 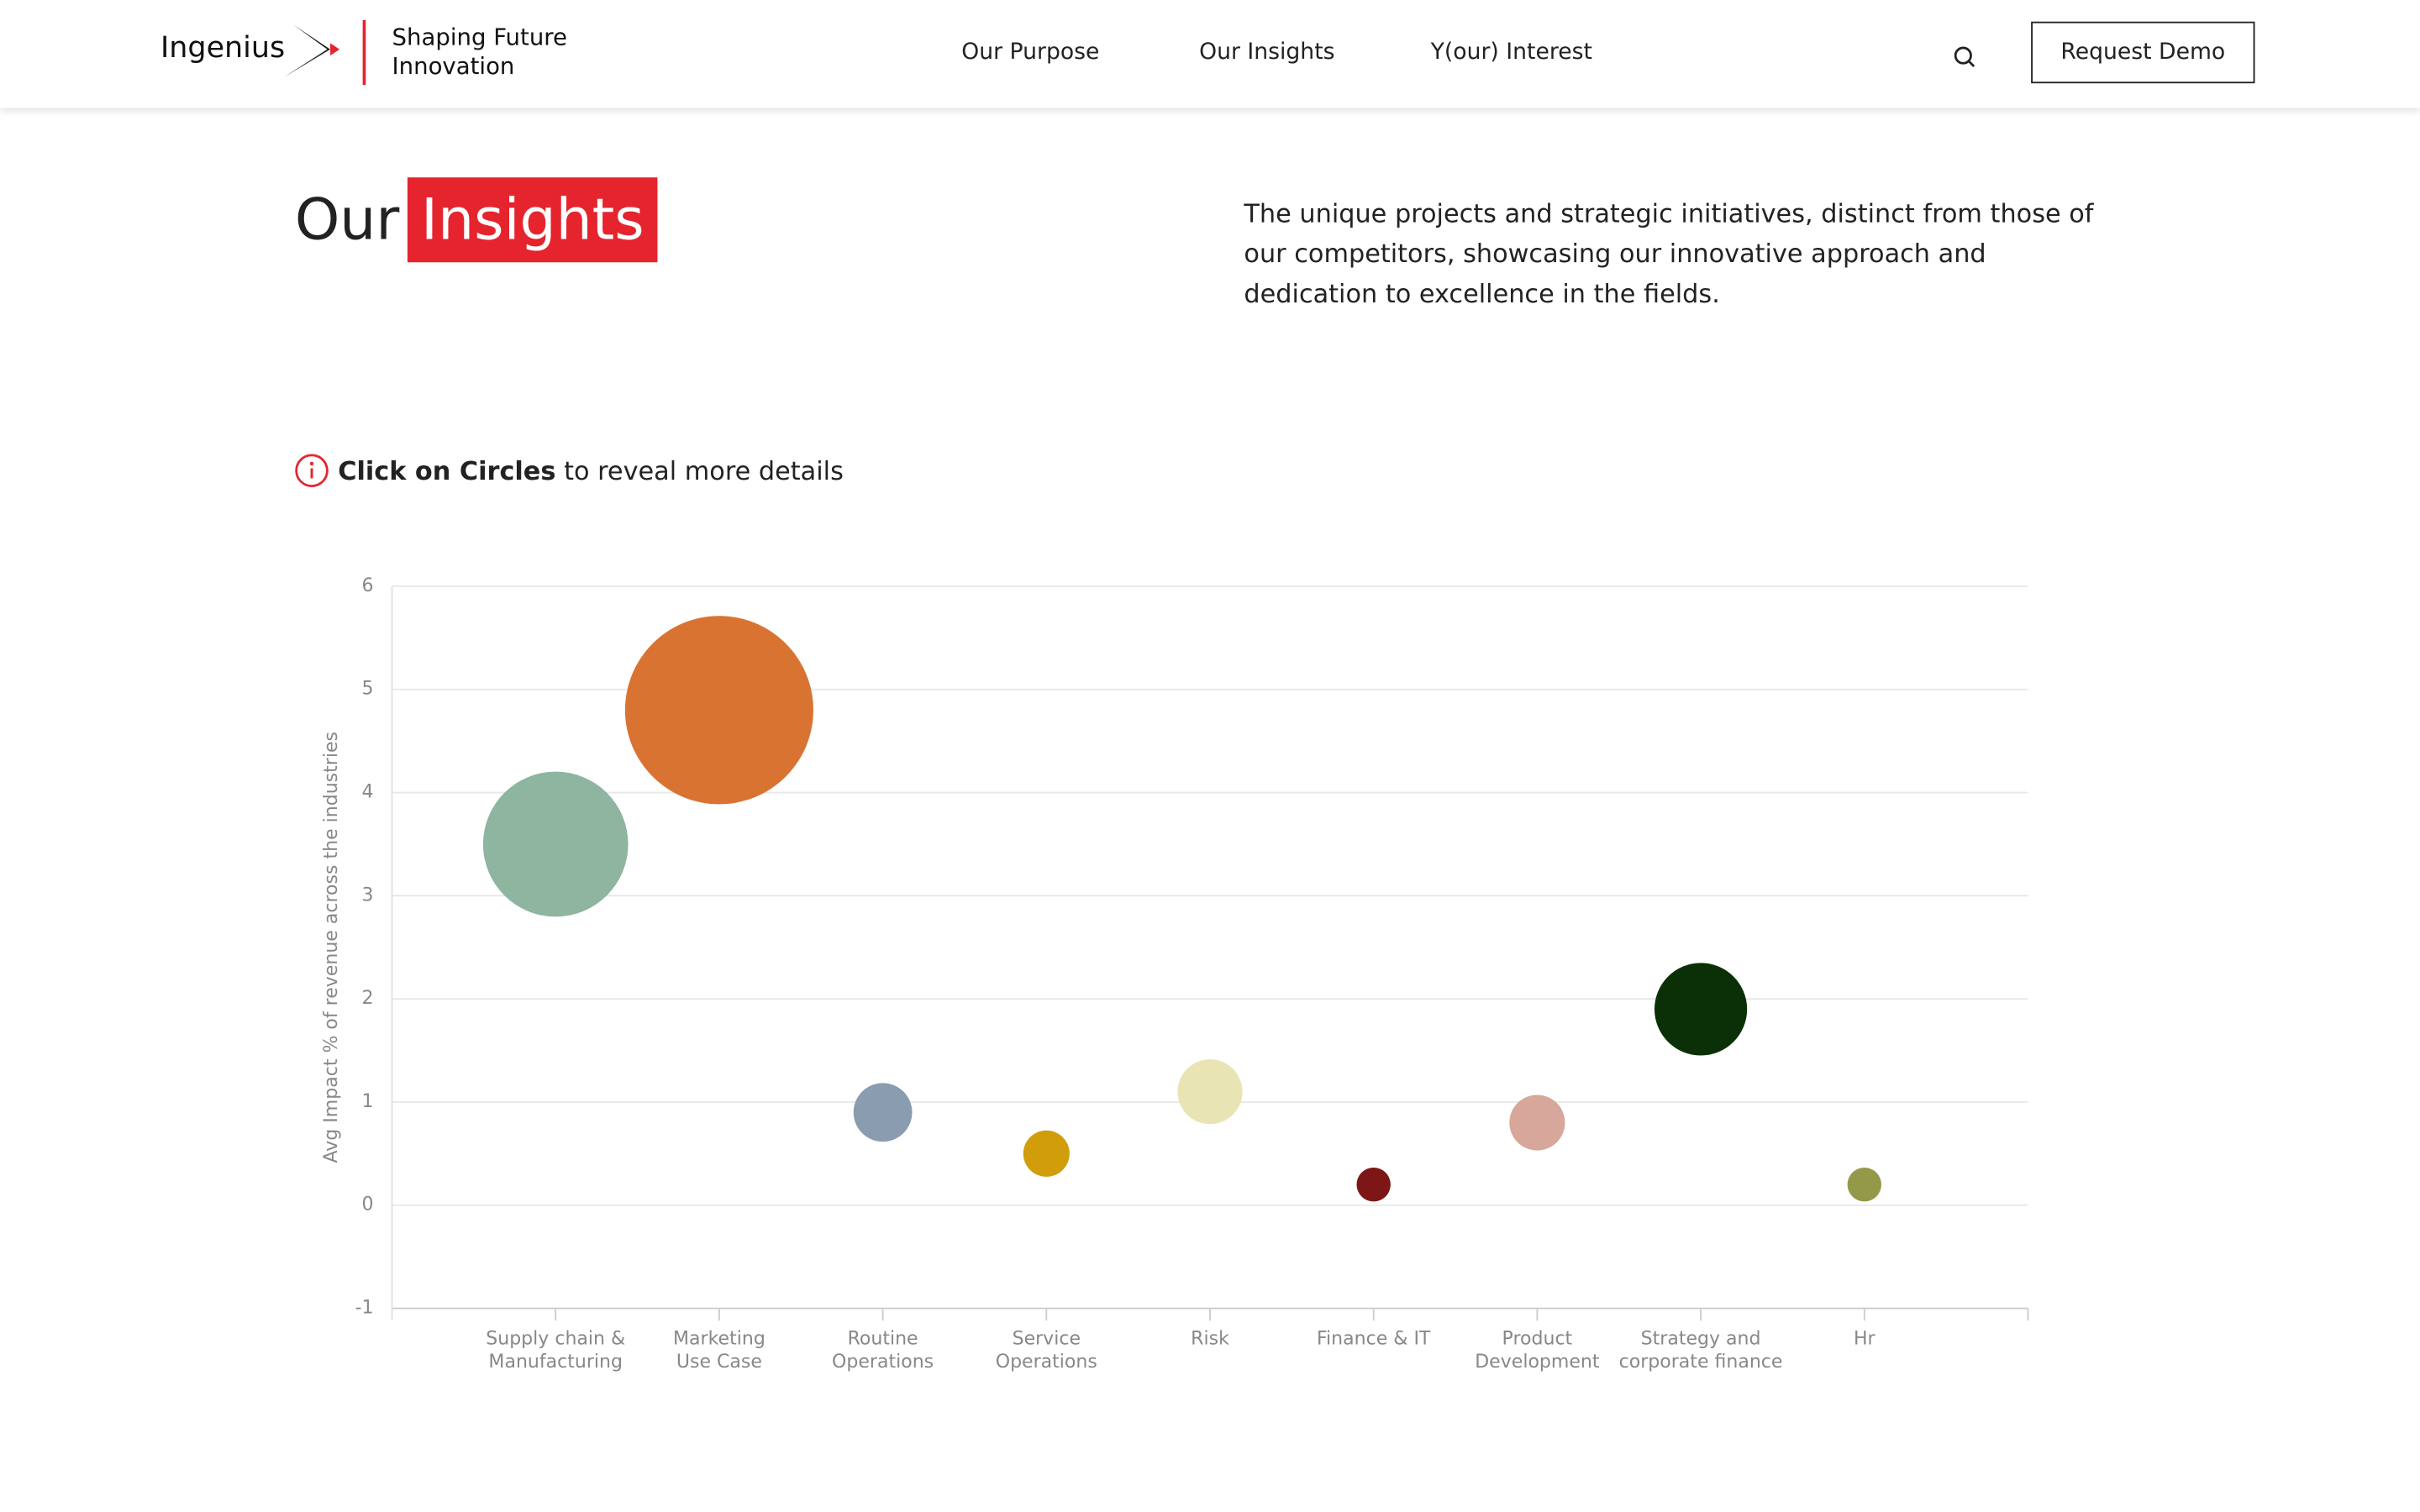 What do you see at coordinates (447, 470) in the screenshot?
I see `hint-bold: Click on Circles` at bounding box center [447, 470].